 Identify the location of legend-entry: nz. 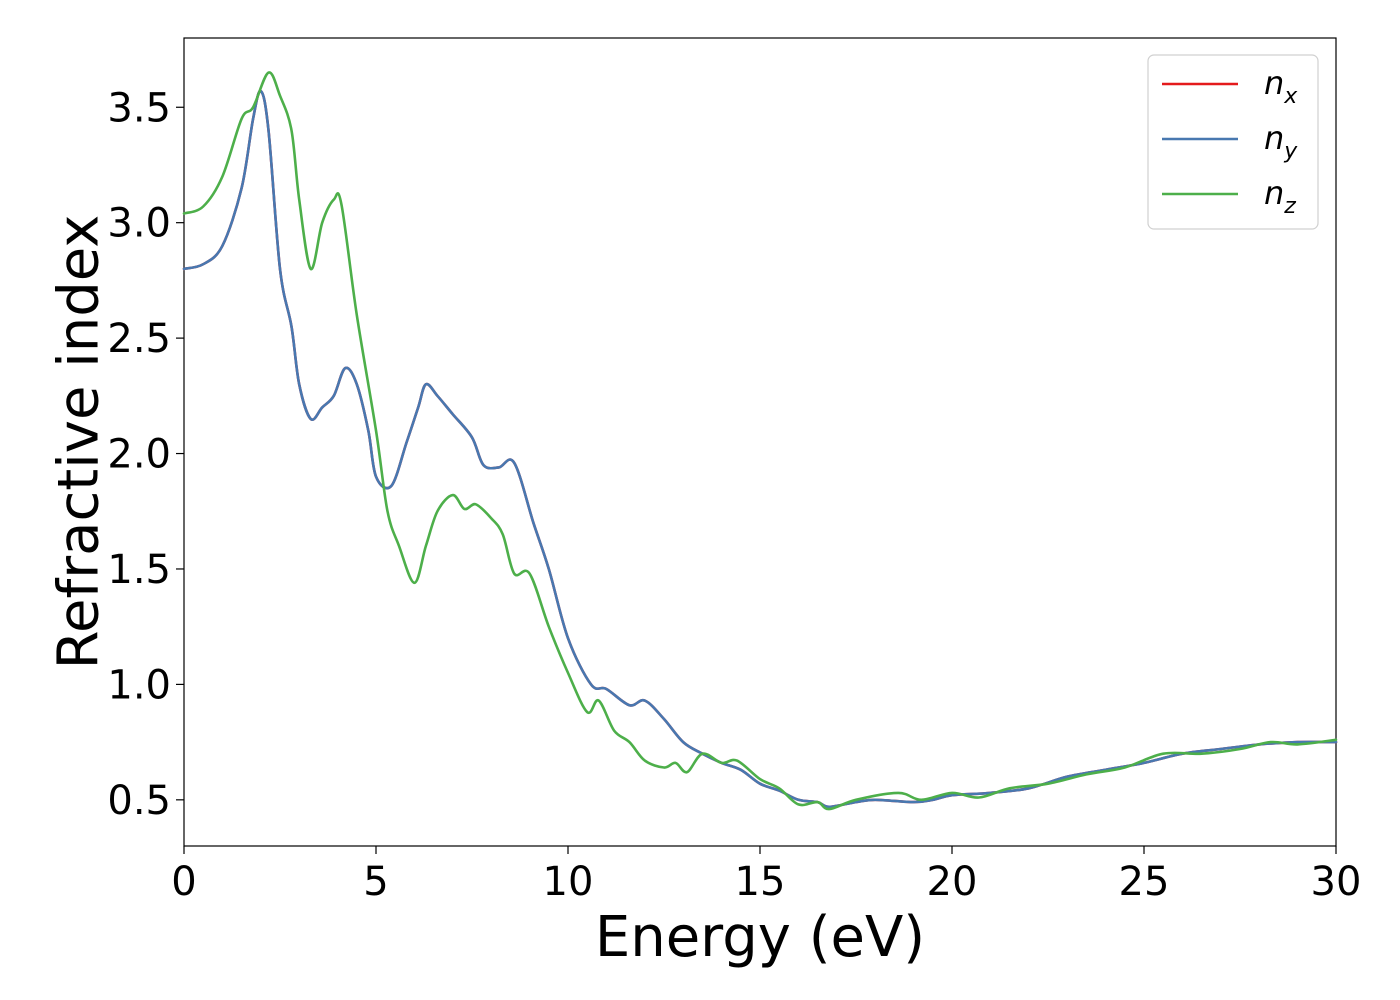
(1280, 196).